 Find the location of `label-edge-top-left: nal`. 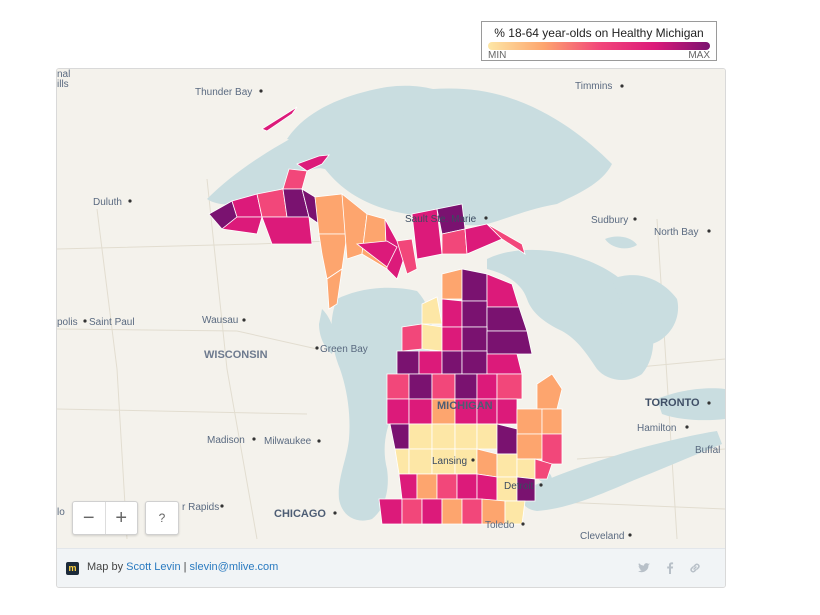

label-edge-top-left: nal is located at coordinates (63, 74).